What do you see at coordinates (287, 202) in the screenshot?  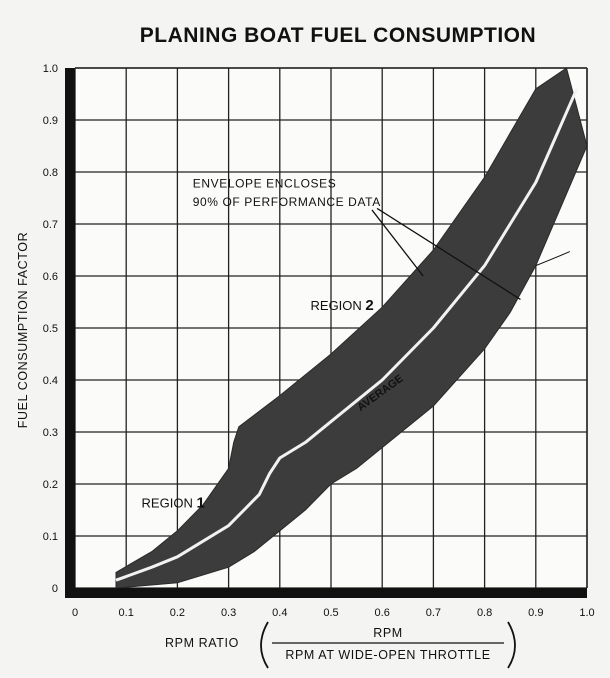 I see `envelope-note: 90% OF PERFORMANCE DATA` at bounding box center [287, 202].